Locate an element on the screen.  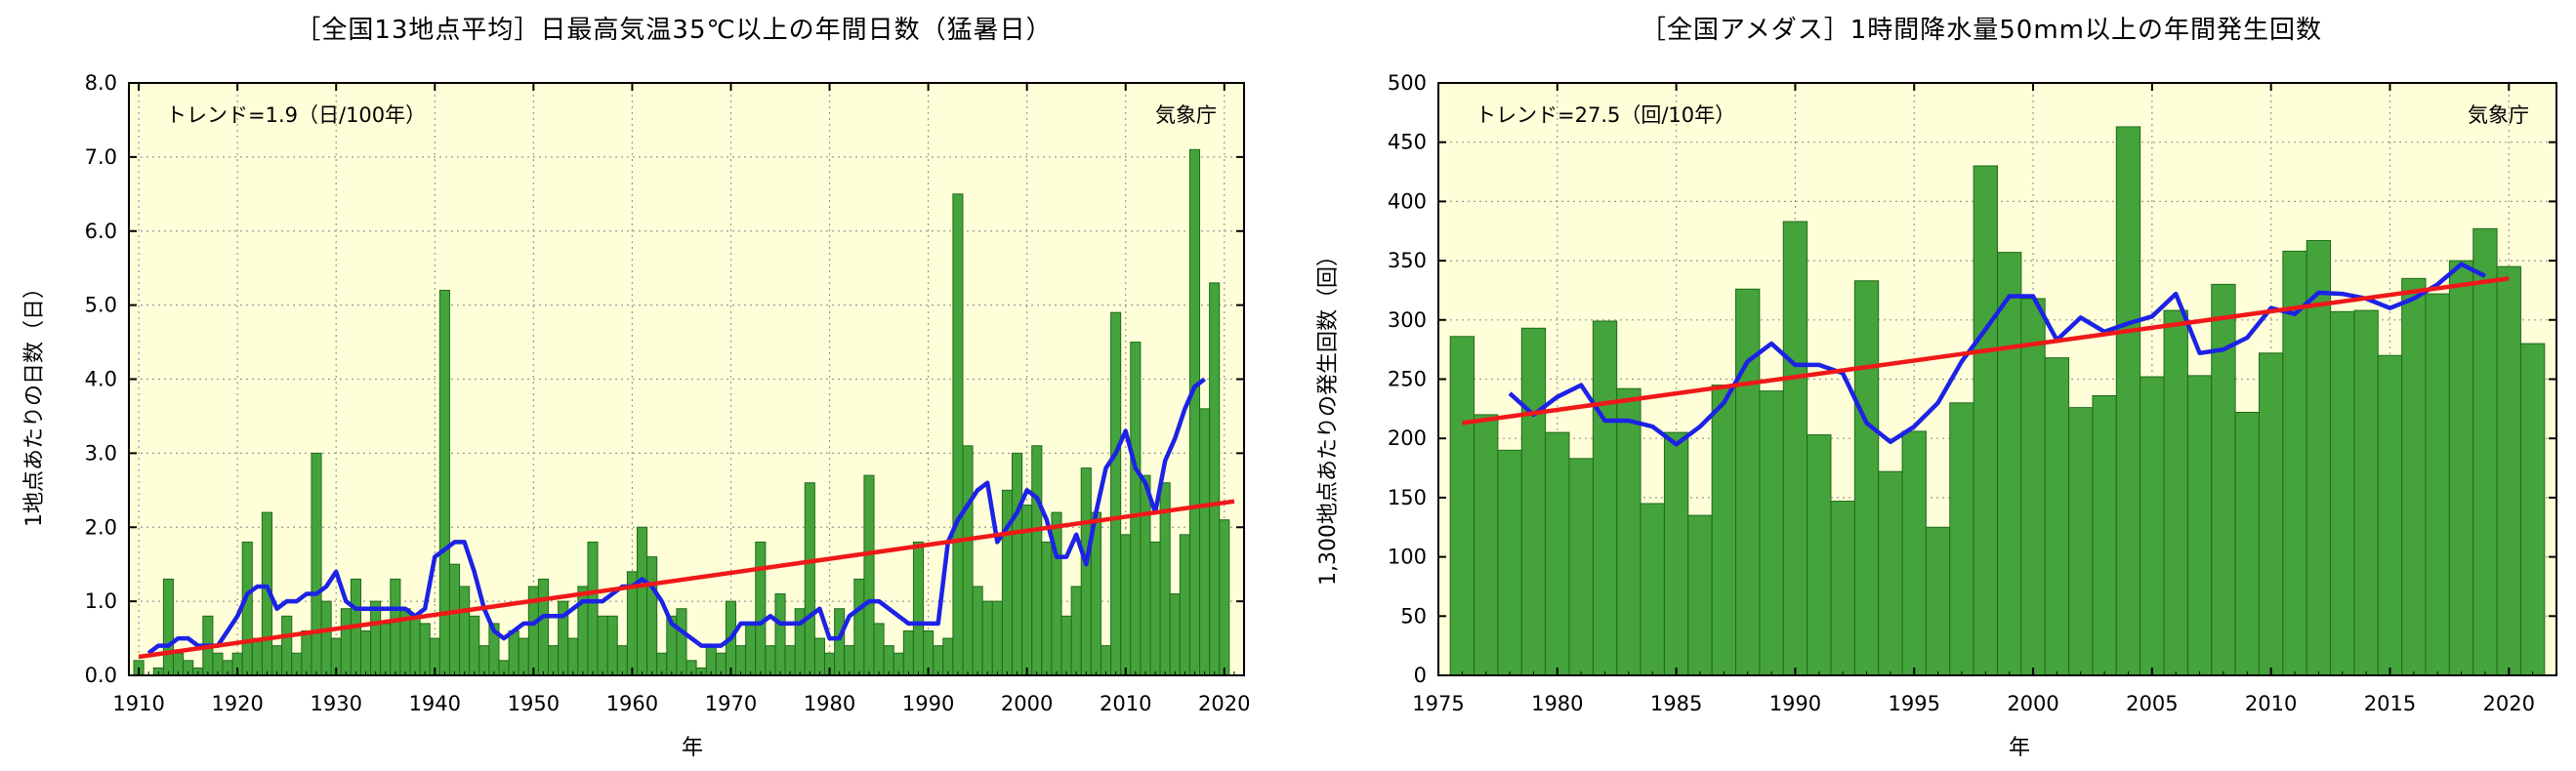
moving-average-line is located at coordinates (676, 516).